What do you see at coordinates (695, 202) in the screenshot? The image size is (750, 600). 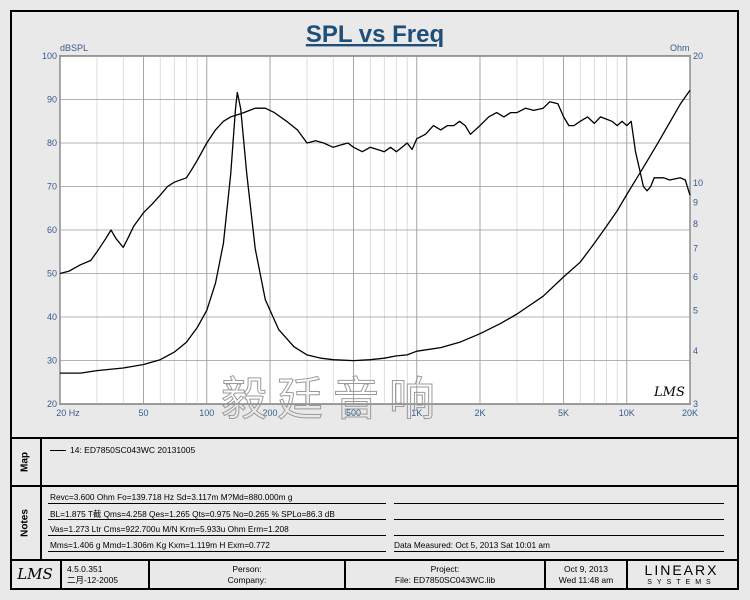 I see `y-right-tick-label: 9` at bounding box center [695, 202].